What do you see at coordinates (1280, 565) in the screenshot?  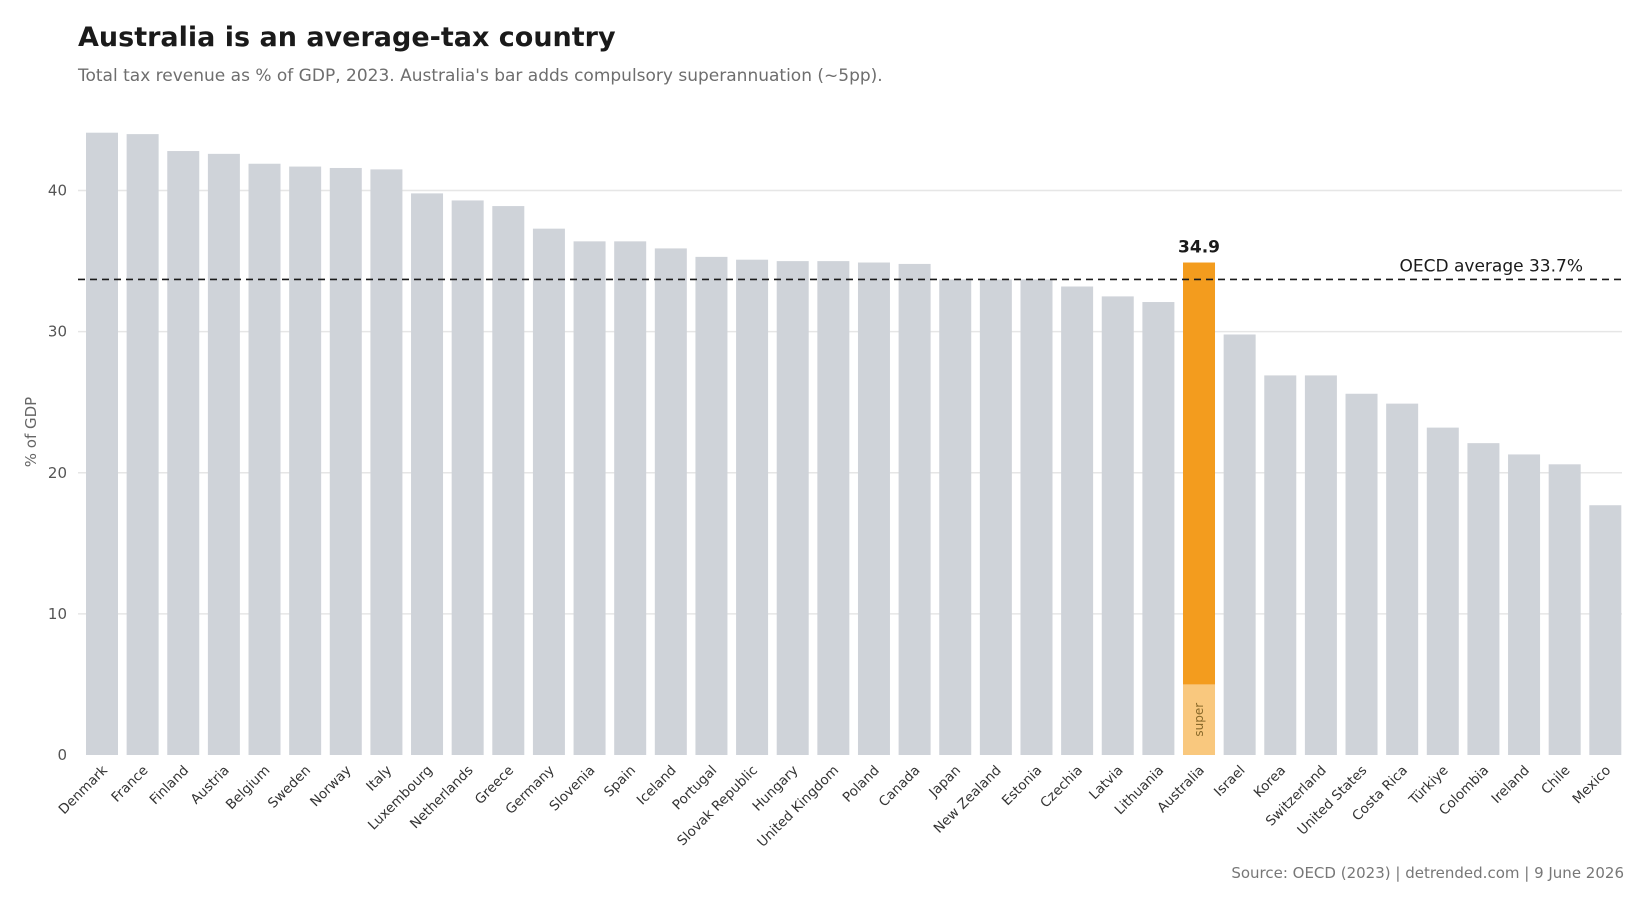 I see `bar-korea` at bounding box center [1280, 565].